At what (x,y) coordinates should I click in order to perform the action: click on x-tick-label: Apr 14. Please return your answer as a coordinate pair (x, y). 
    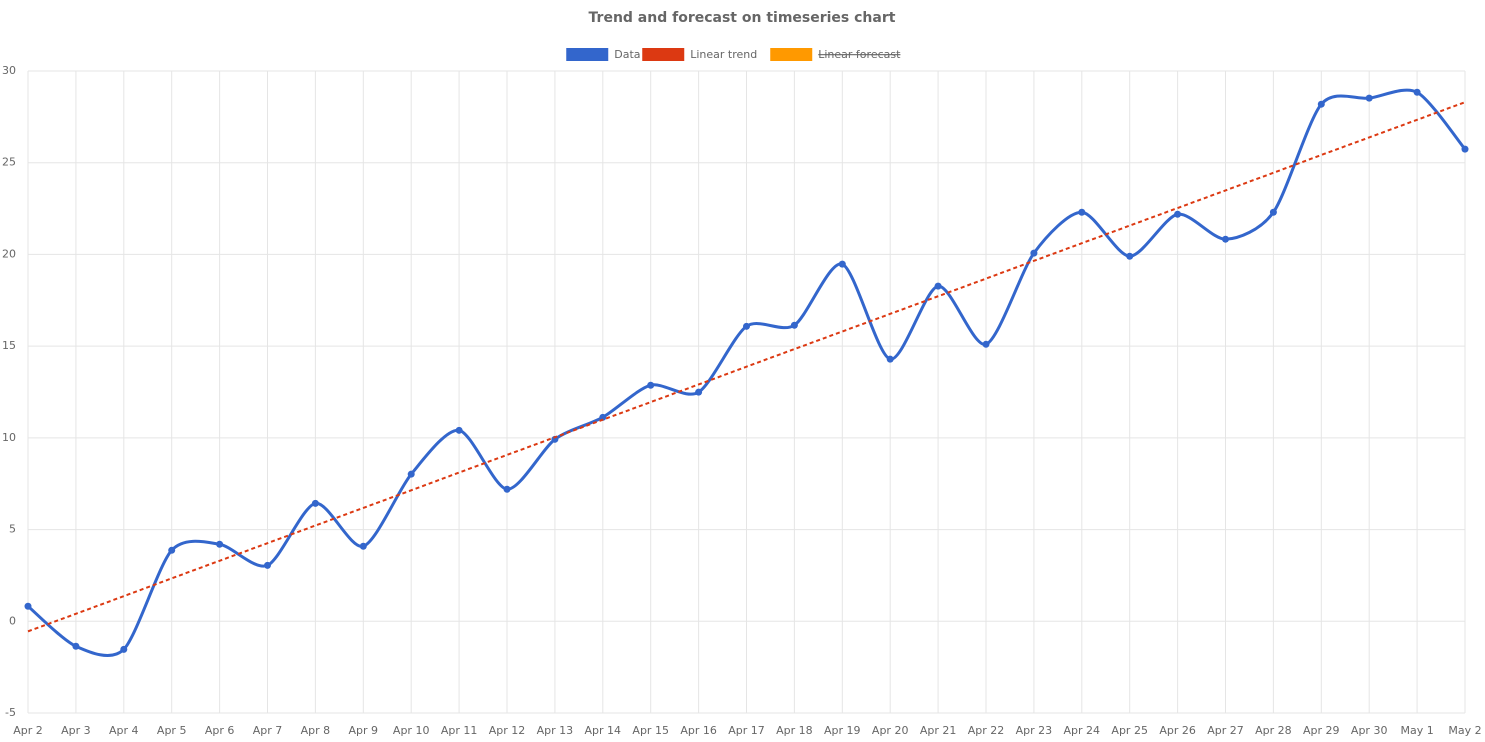
    Looking at the image, I should click on (603, 730).